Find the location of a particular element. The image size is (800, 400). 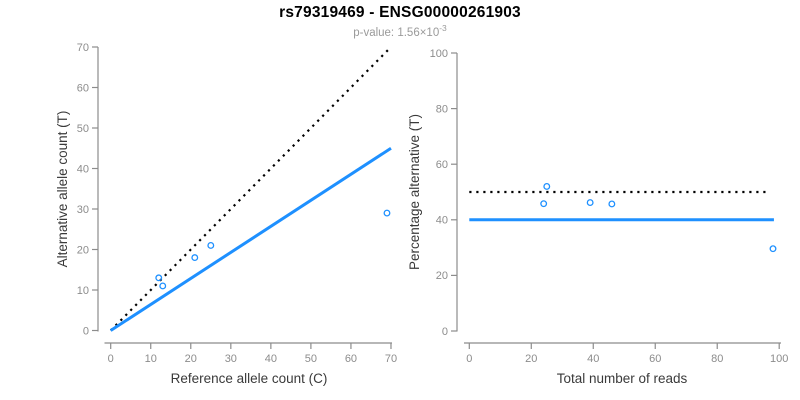

p-value-text: p-value: 1.56×10 is located at coordinates (396, 32).